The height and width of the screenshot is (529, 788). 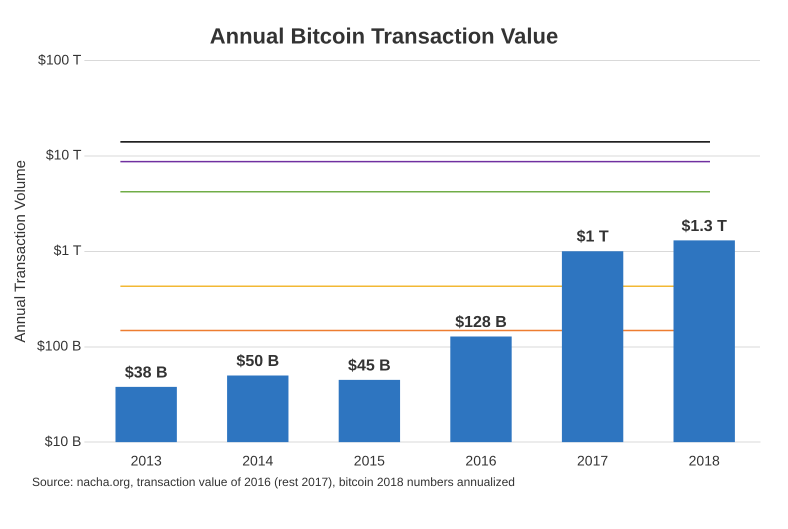 I want to click on x-tick-label: 2017, so click(x=592, y=460).